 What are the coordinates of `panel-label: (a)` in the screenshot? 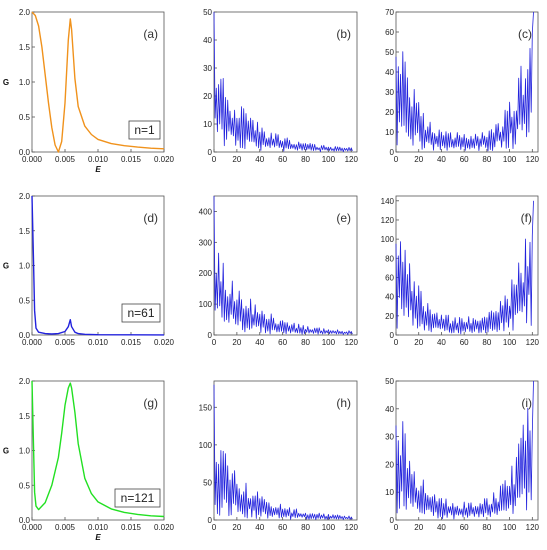 It's located at (150, 34).